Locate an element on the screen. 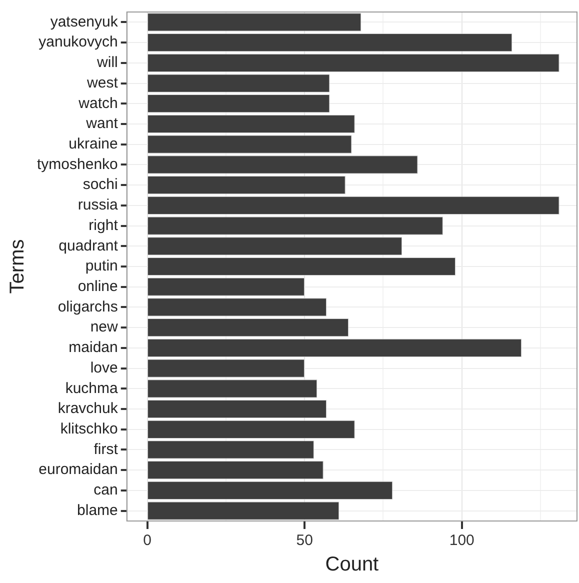  y-tick-label: ukraine is located at coordinates (93, 143).